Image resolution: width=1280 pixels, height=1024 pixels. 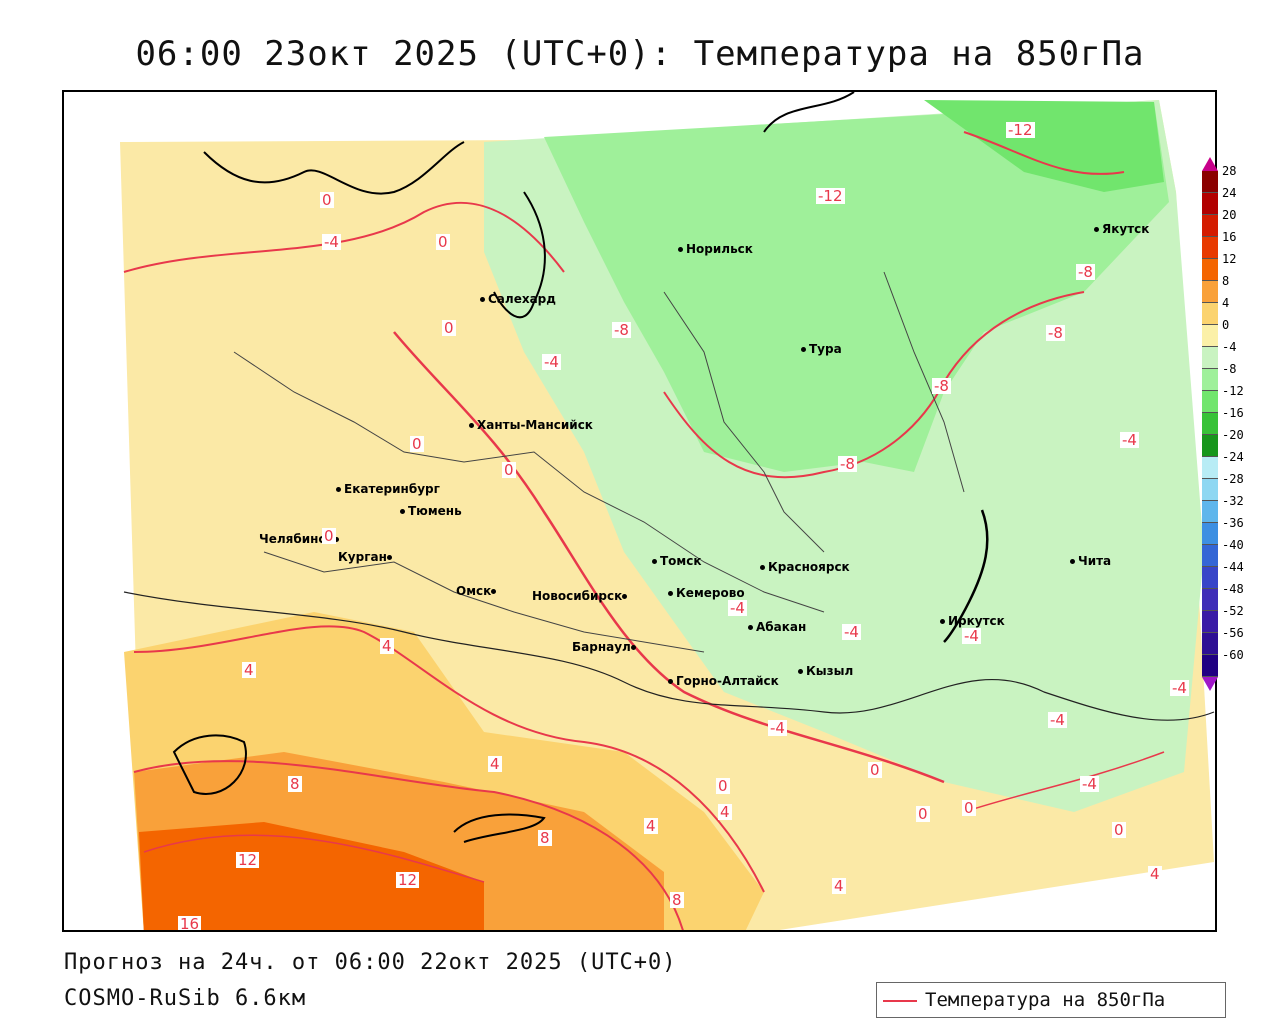 I want to click on city-label: Красноярск, so click(x=805, y=567).